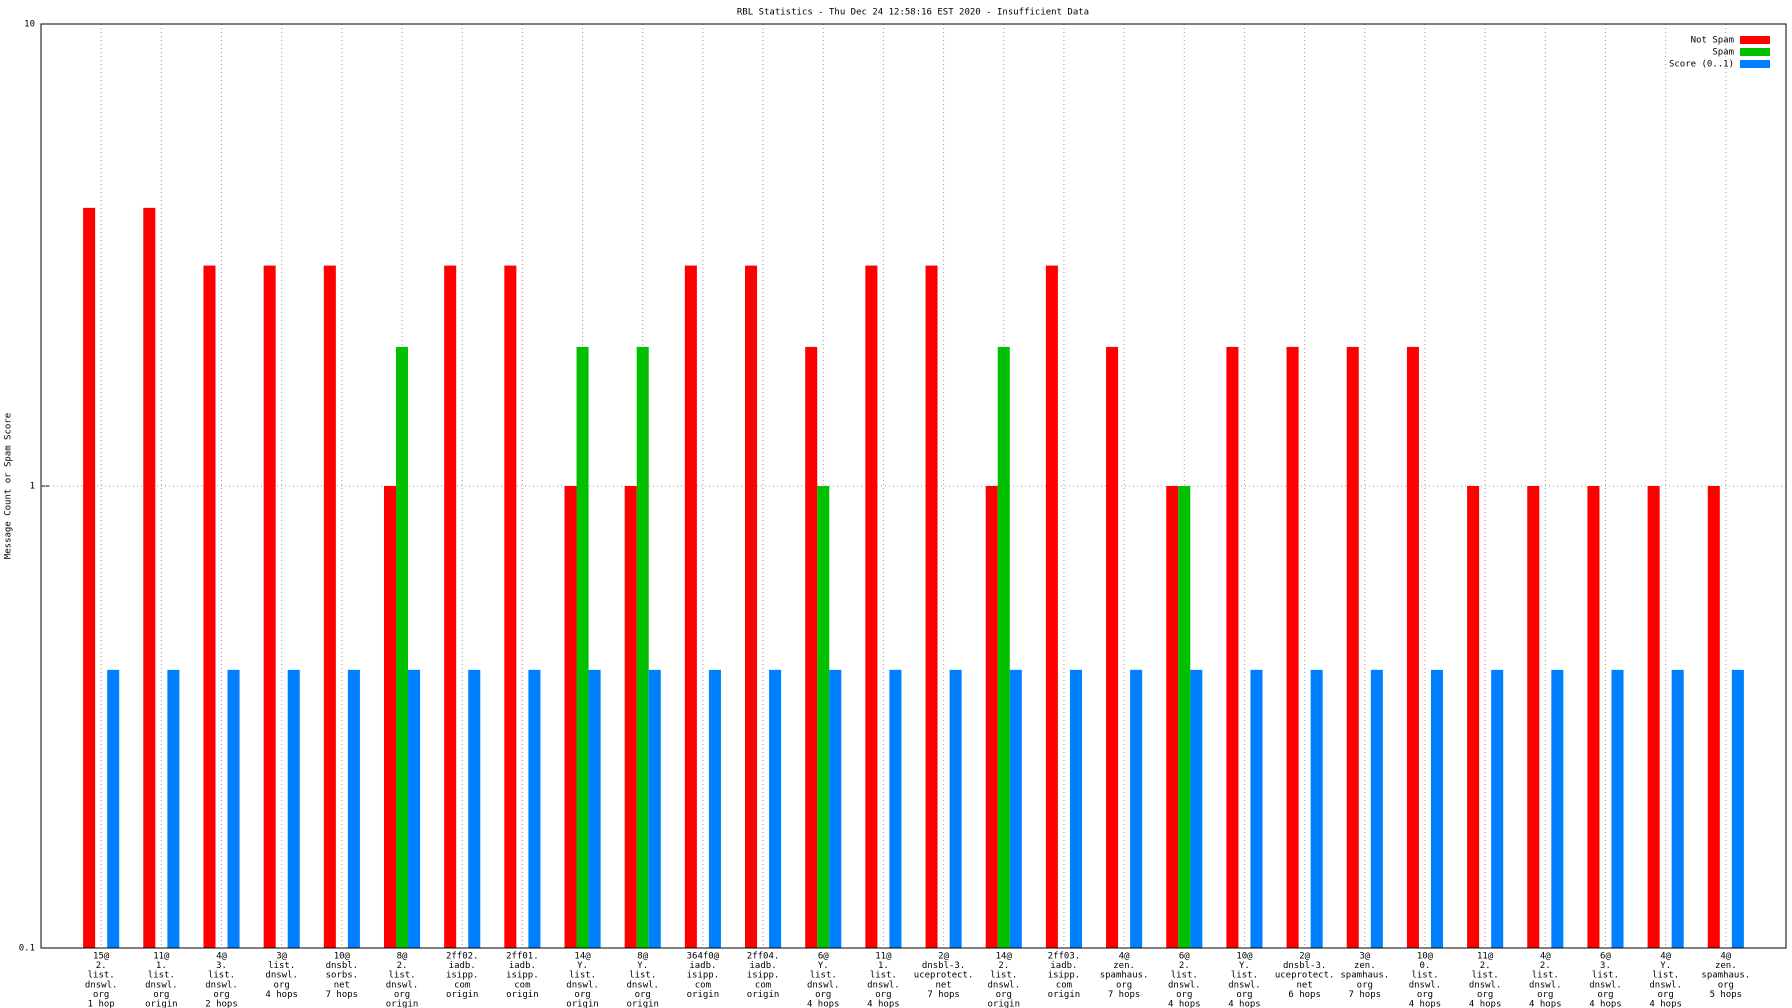 The image size is (1792, 1008). I want to click on x-tick-label: 2@, so click(1304, 957).